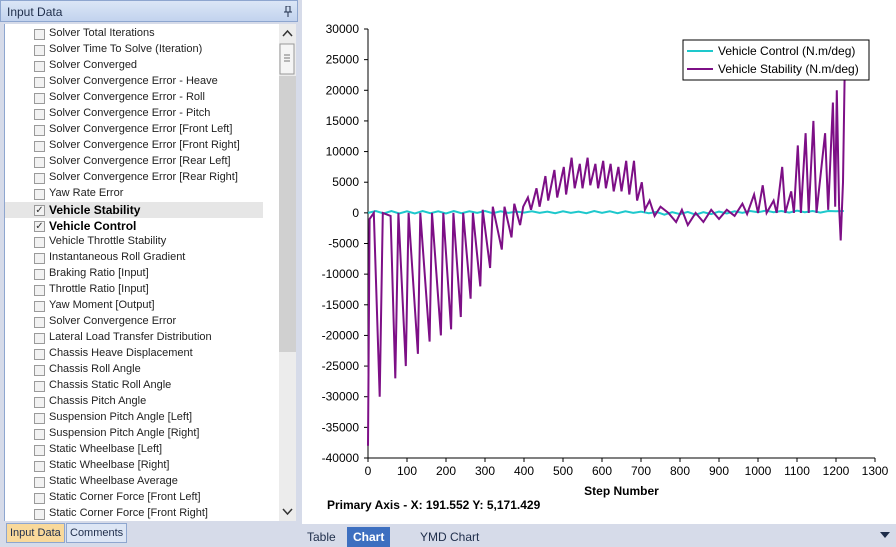 The width and height of the screenshot is (896, 547). What do you see at coordinates (99, 289) in the screenshot?
I see `item-label: Throttle Ratio [Input]` at bounding box center [99, 289].